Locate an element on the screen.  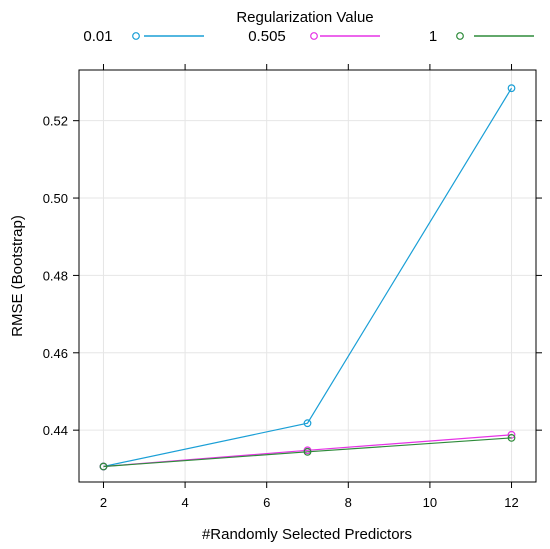
legend-label: 0.01 is located at coordinates (97, 36).